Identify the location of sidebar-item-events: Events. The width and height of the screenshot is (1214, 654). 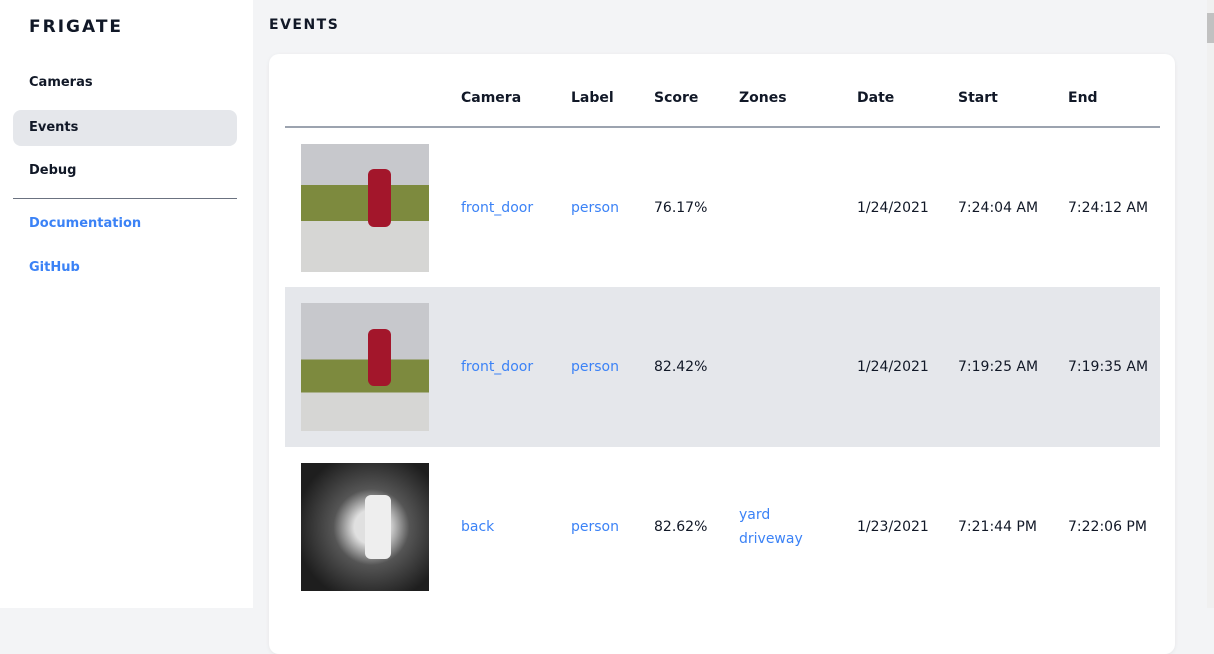
(125, 128).